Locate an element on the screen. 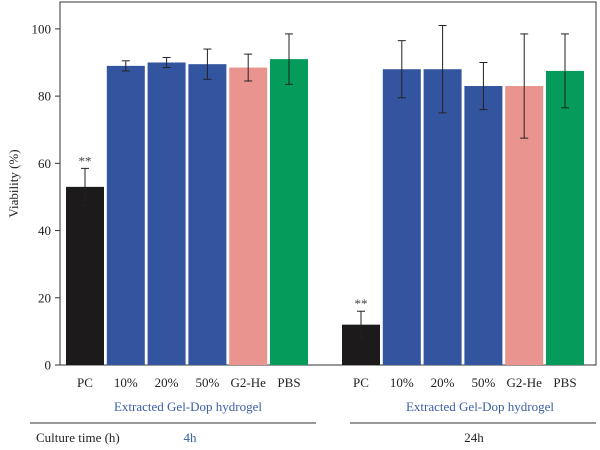 This screenshot has height=450, width=600. y-tick-label: 100 is located at coordinates (42, 28).